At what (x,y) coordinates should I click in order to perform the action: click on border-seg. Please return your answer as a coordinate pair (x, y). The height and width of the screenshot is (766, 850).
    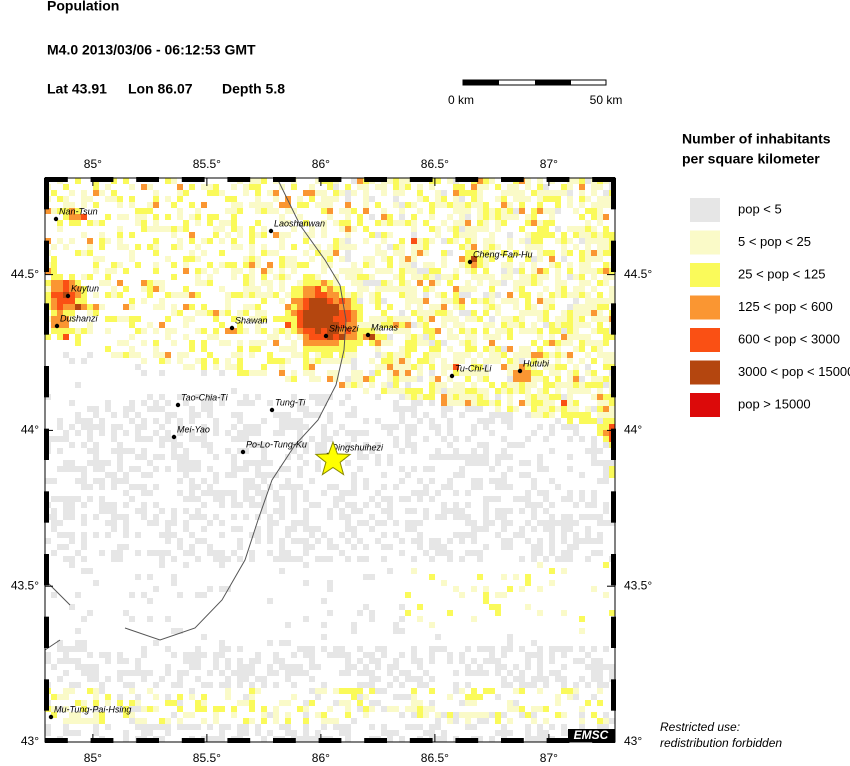
    Looking at the image, I should click on (613, 194).